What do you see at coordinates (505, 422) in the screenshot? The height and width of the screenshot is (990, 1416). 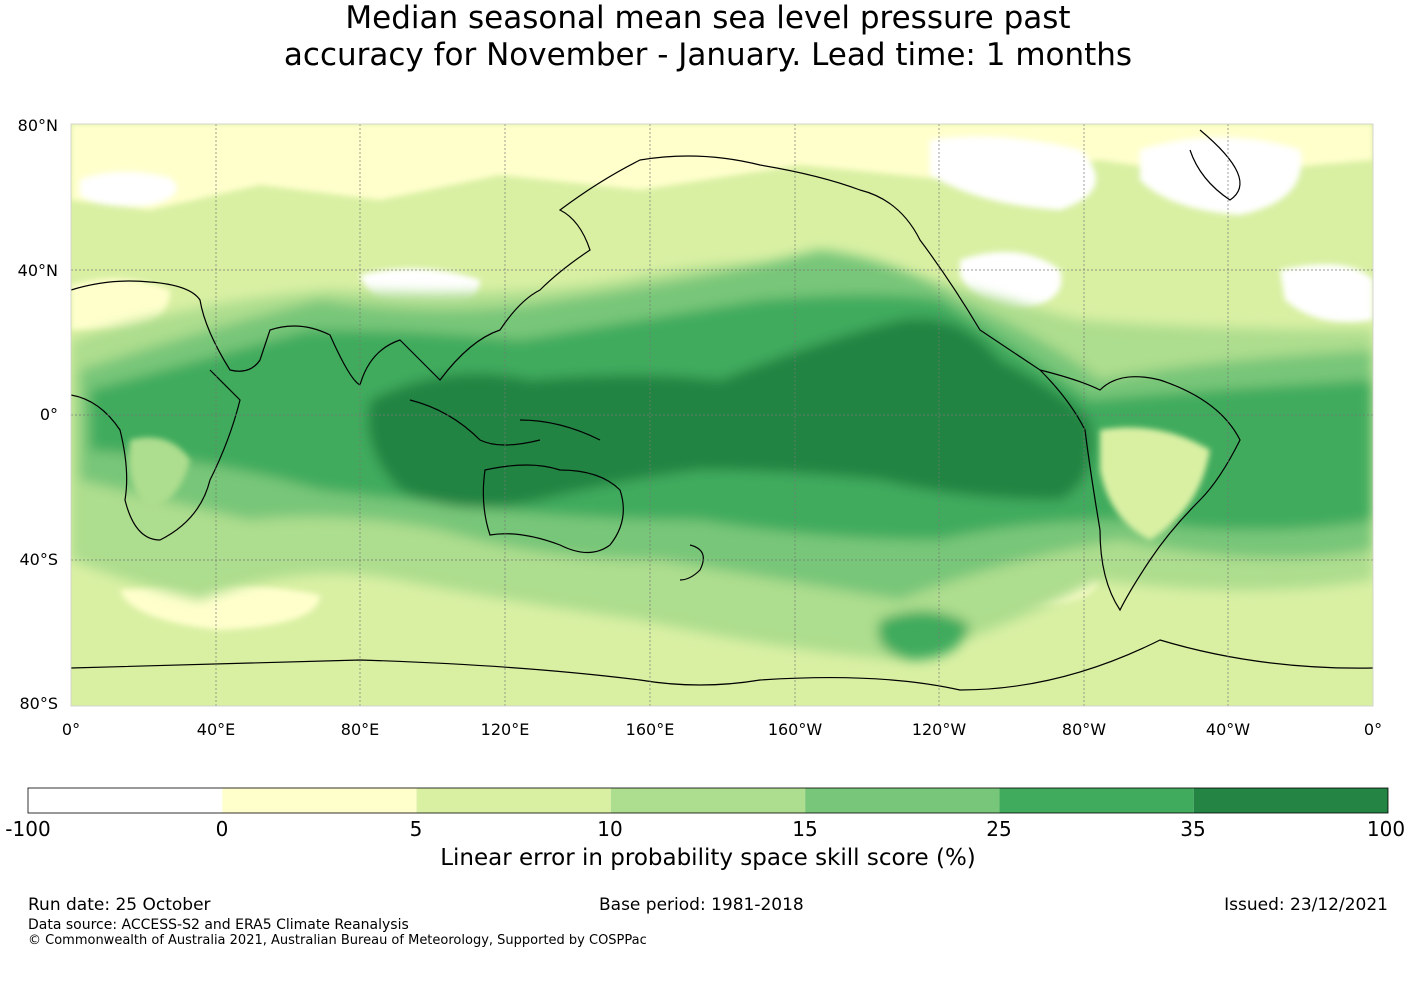 I see `coast-maritime-continent` at bounding box center [505, 422].